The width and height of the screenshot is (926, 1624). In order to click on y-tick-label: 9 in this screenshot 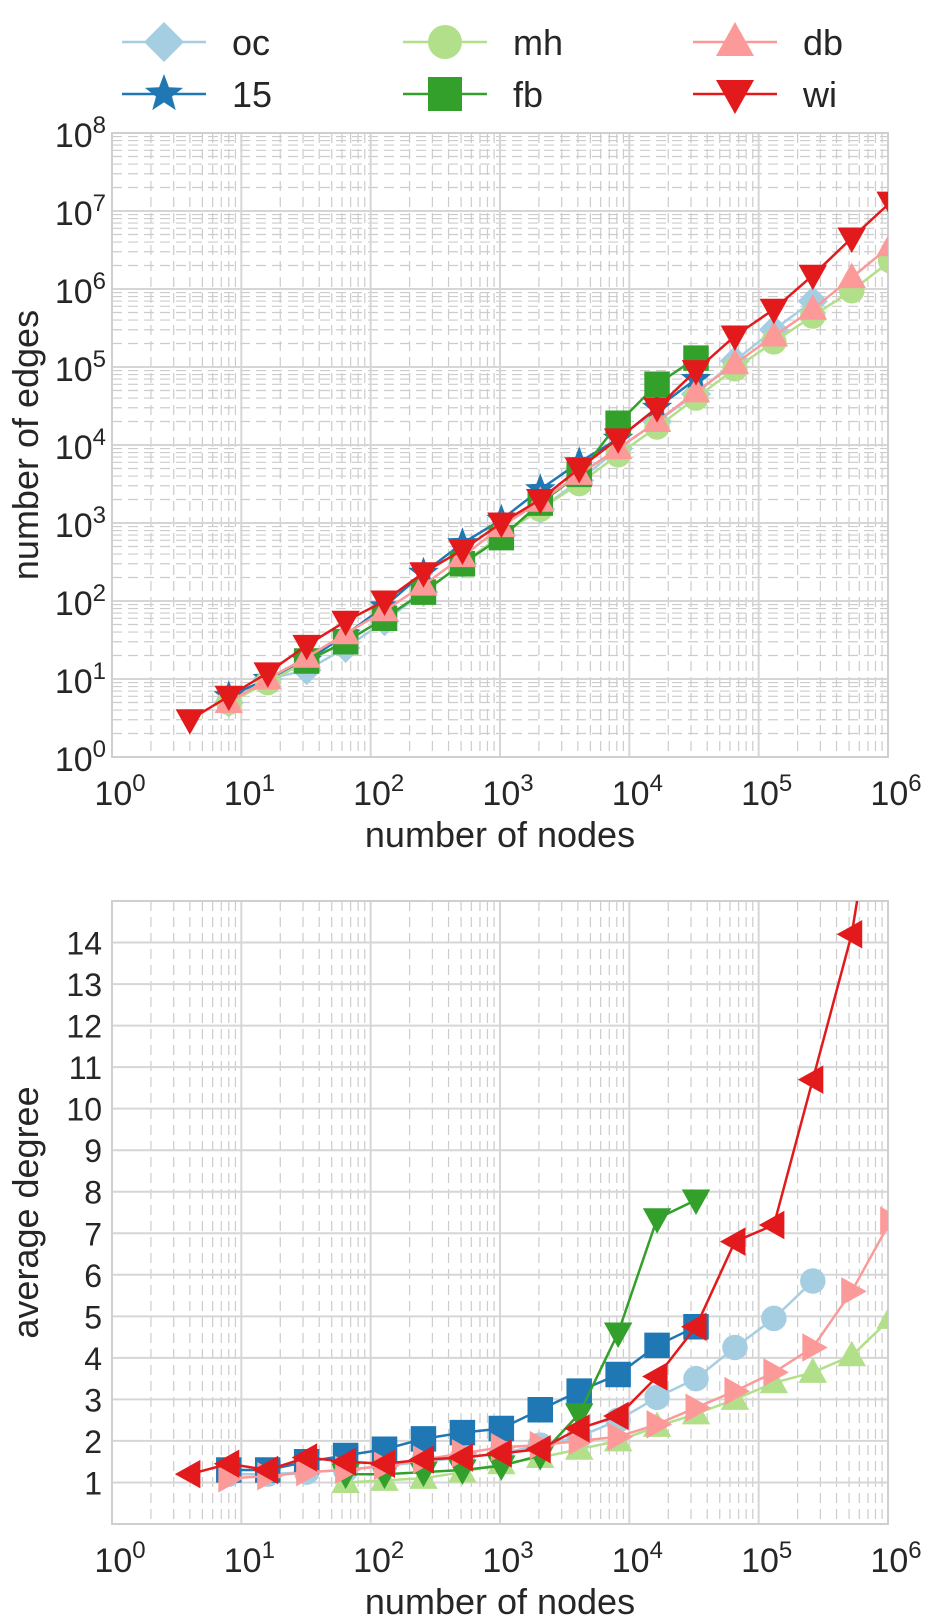, I will do `click(93, 1151)`.